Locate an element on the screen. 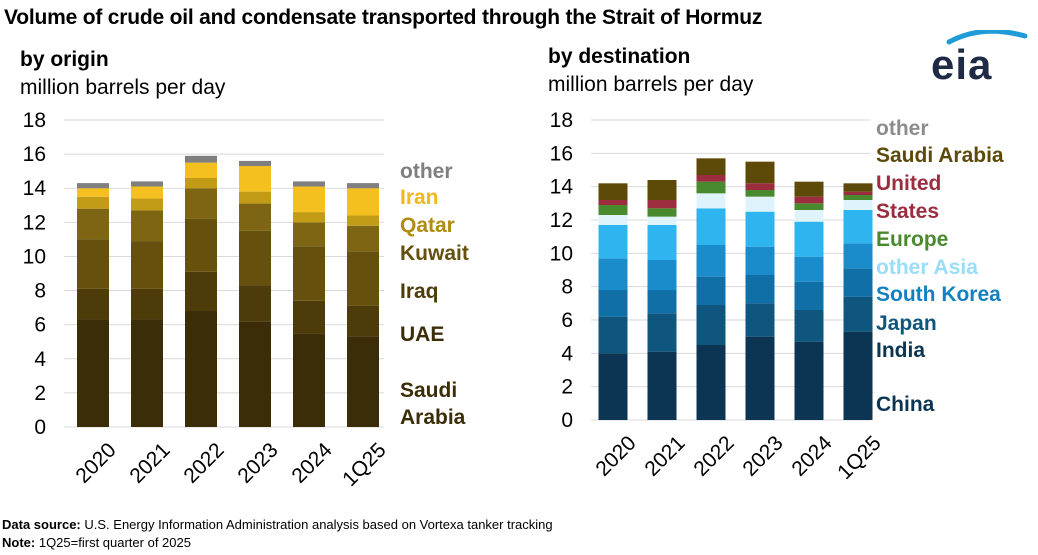 The image size is (1038, 555). origin-y-tick-label: 10 is located at coordinates (34, 256).